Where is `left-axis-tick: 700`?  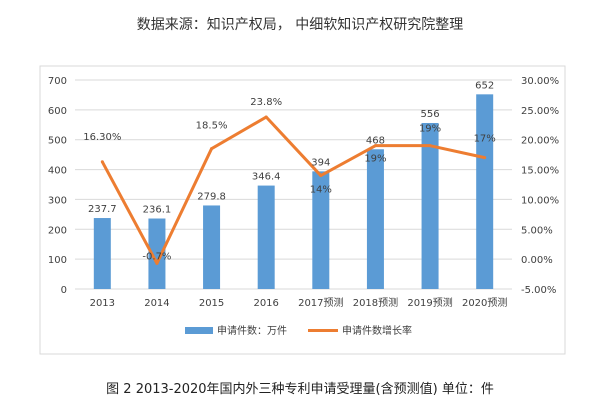 left-axis-tick: 700 is located at coordinates (57, 81).